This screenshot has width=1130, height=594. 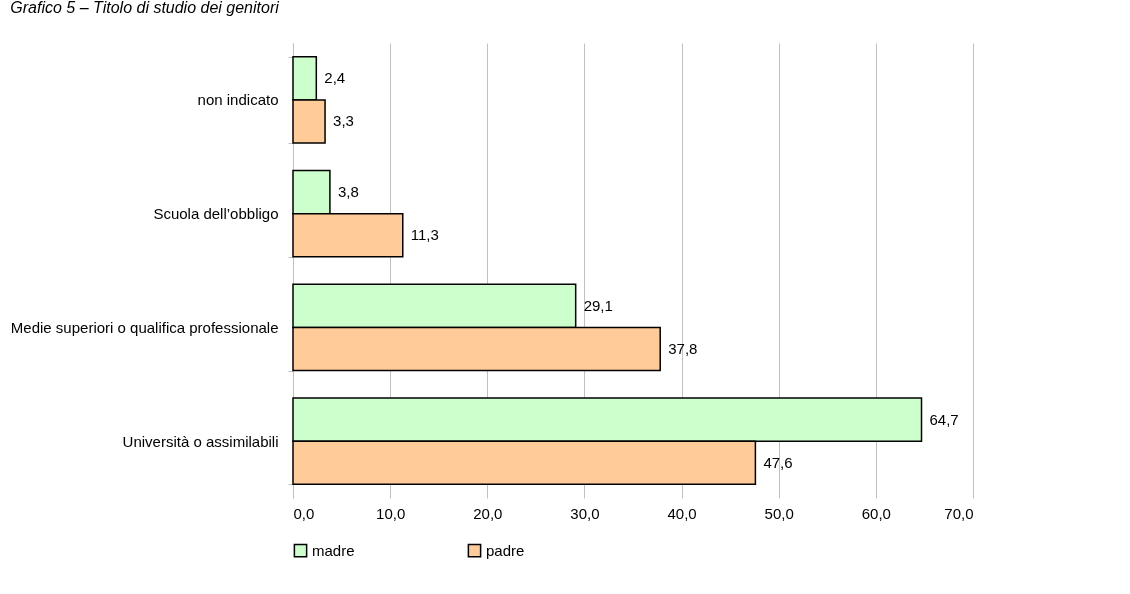 What do you see at coordinates (682, 513) in the screenshot?
I see `x-tick-label: 40,0` at bounding box center [682, 513].